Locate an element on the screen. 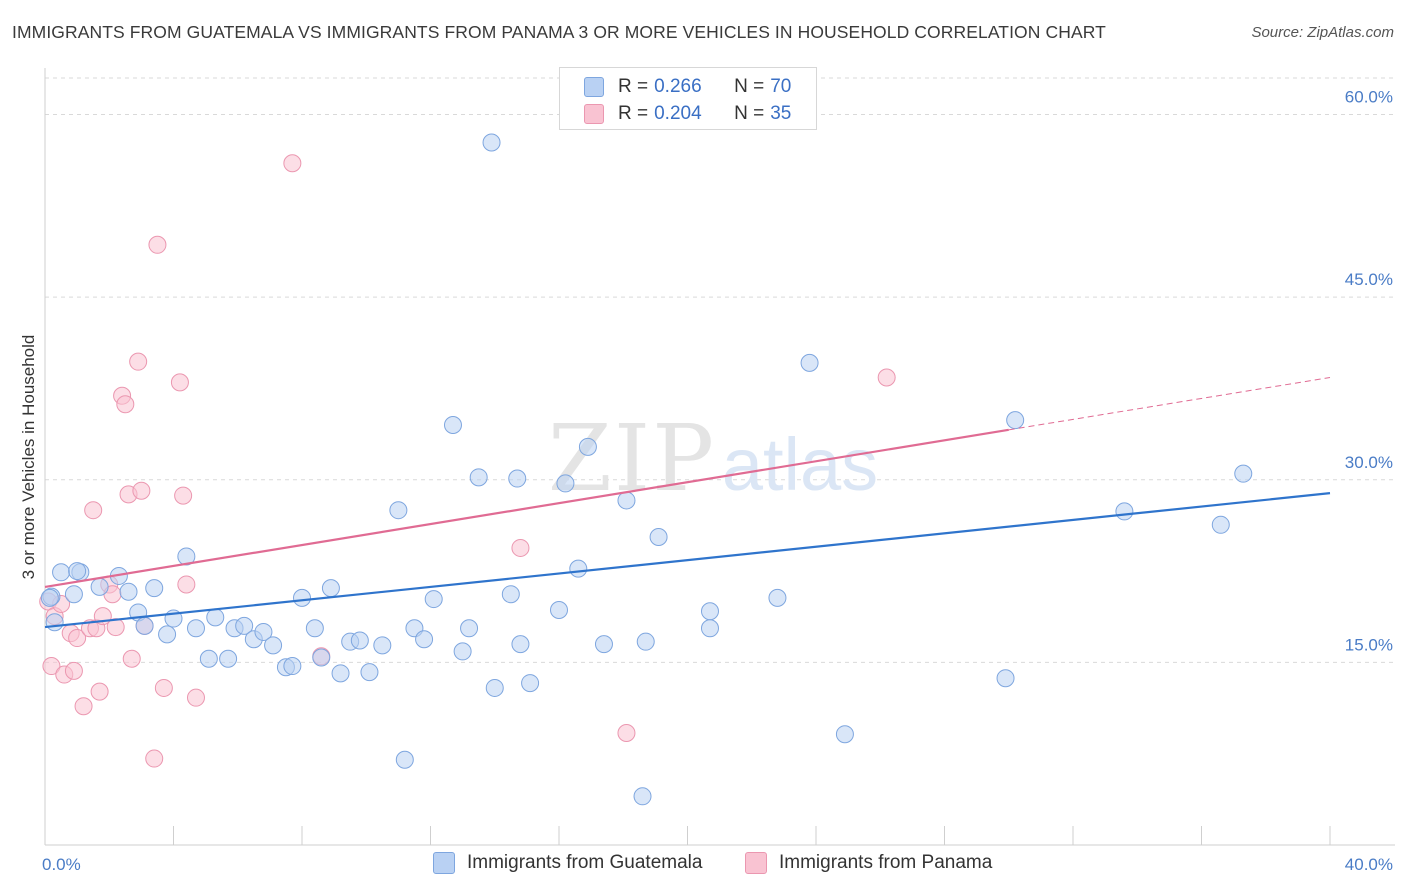  legend-r-value: 0.204 is located at coordinates (690, 114).